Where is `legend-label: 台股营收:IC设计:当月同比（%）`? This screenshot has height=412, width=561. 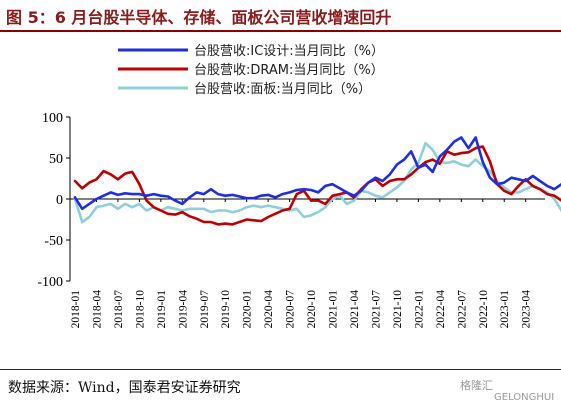
legend-label: 台股营收:IC设计:当月同比（%） is located at coordinates (289, 51).